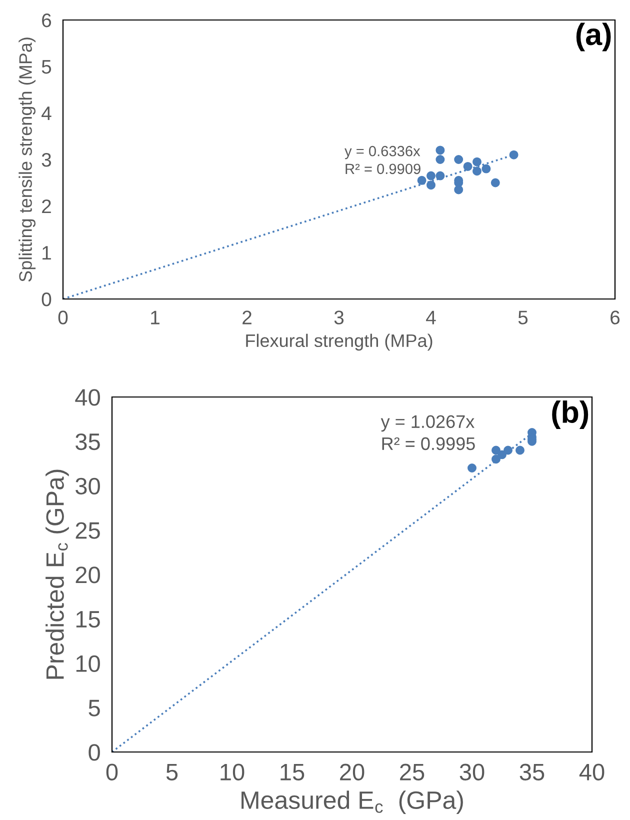 This screenshot has width=630, height=820. Describe the element at coordinates (412, 772) in the screenshot. I see `x-tick-label: 25` at that location.